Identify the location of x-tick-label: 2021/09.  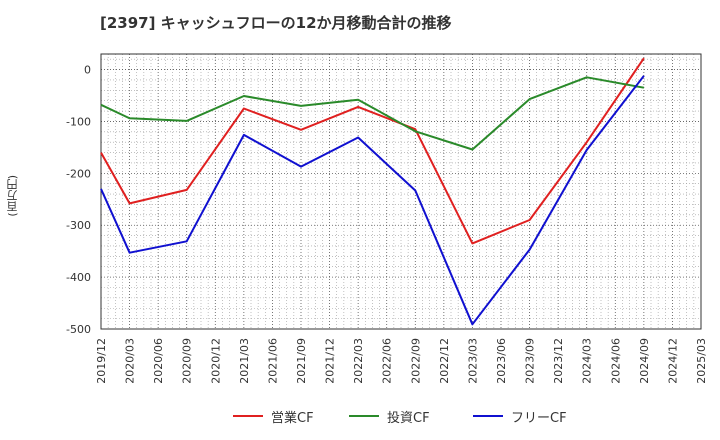
(301, 361).